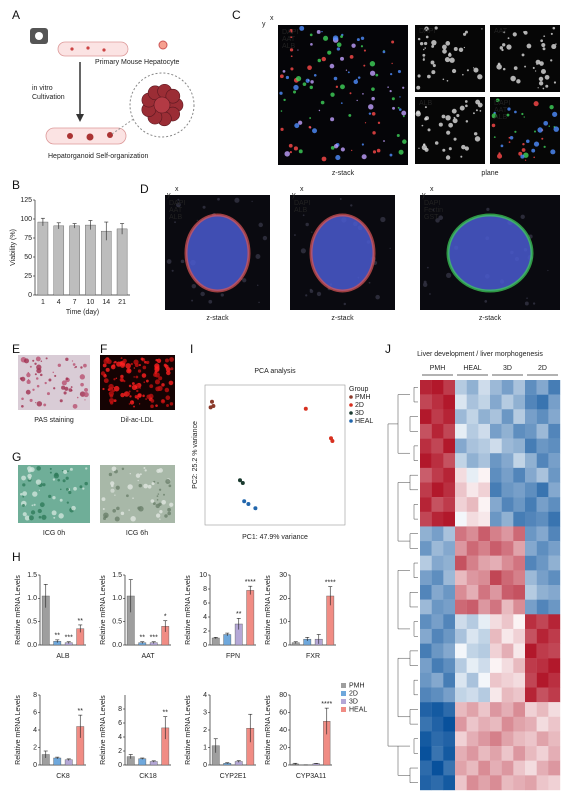 This screenshot has height=800, width=569. What do you see at coordinates (432, 203) in the screenshot?
I see `channel-label: DAPI` at bounding box center [432, 203].